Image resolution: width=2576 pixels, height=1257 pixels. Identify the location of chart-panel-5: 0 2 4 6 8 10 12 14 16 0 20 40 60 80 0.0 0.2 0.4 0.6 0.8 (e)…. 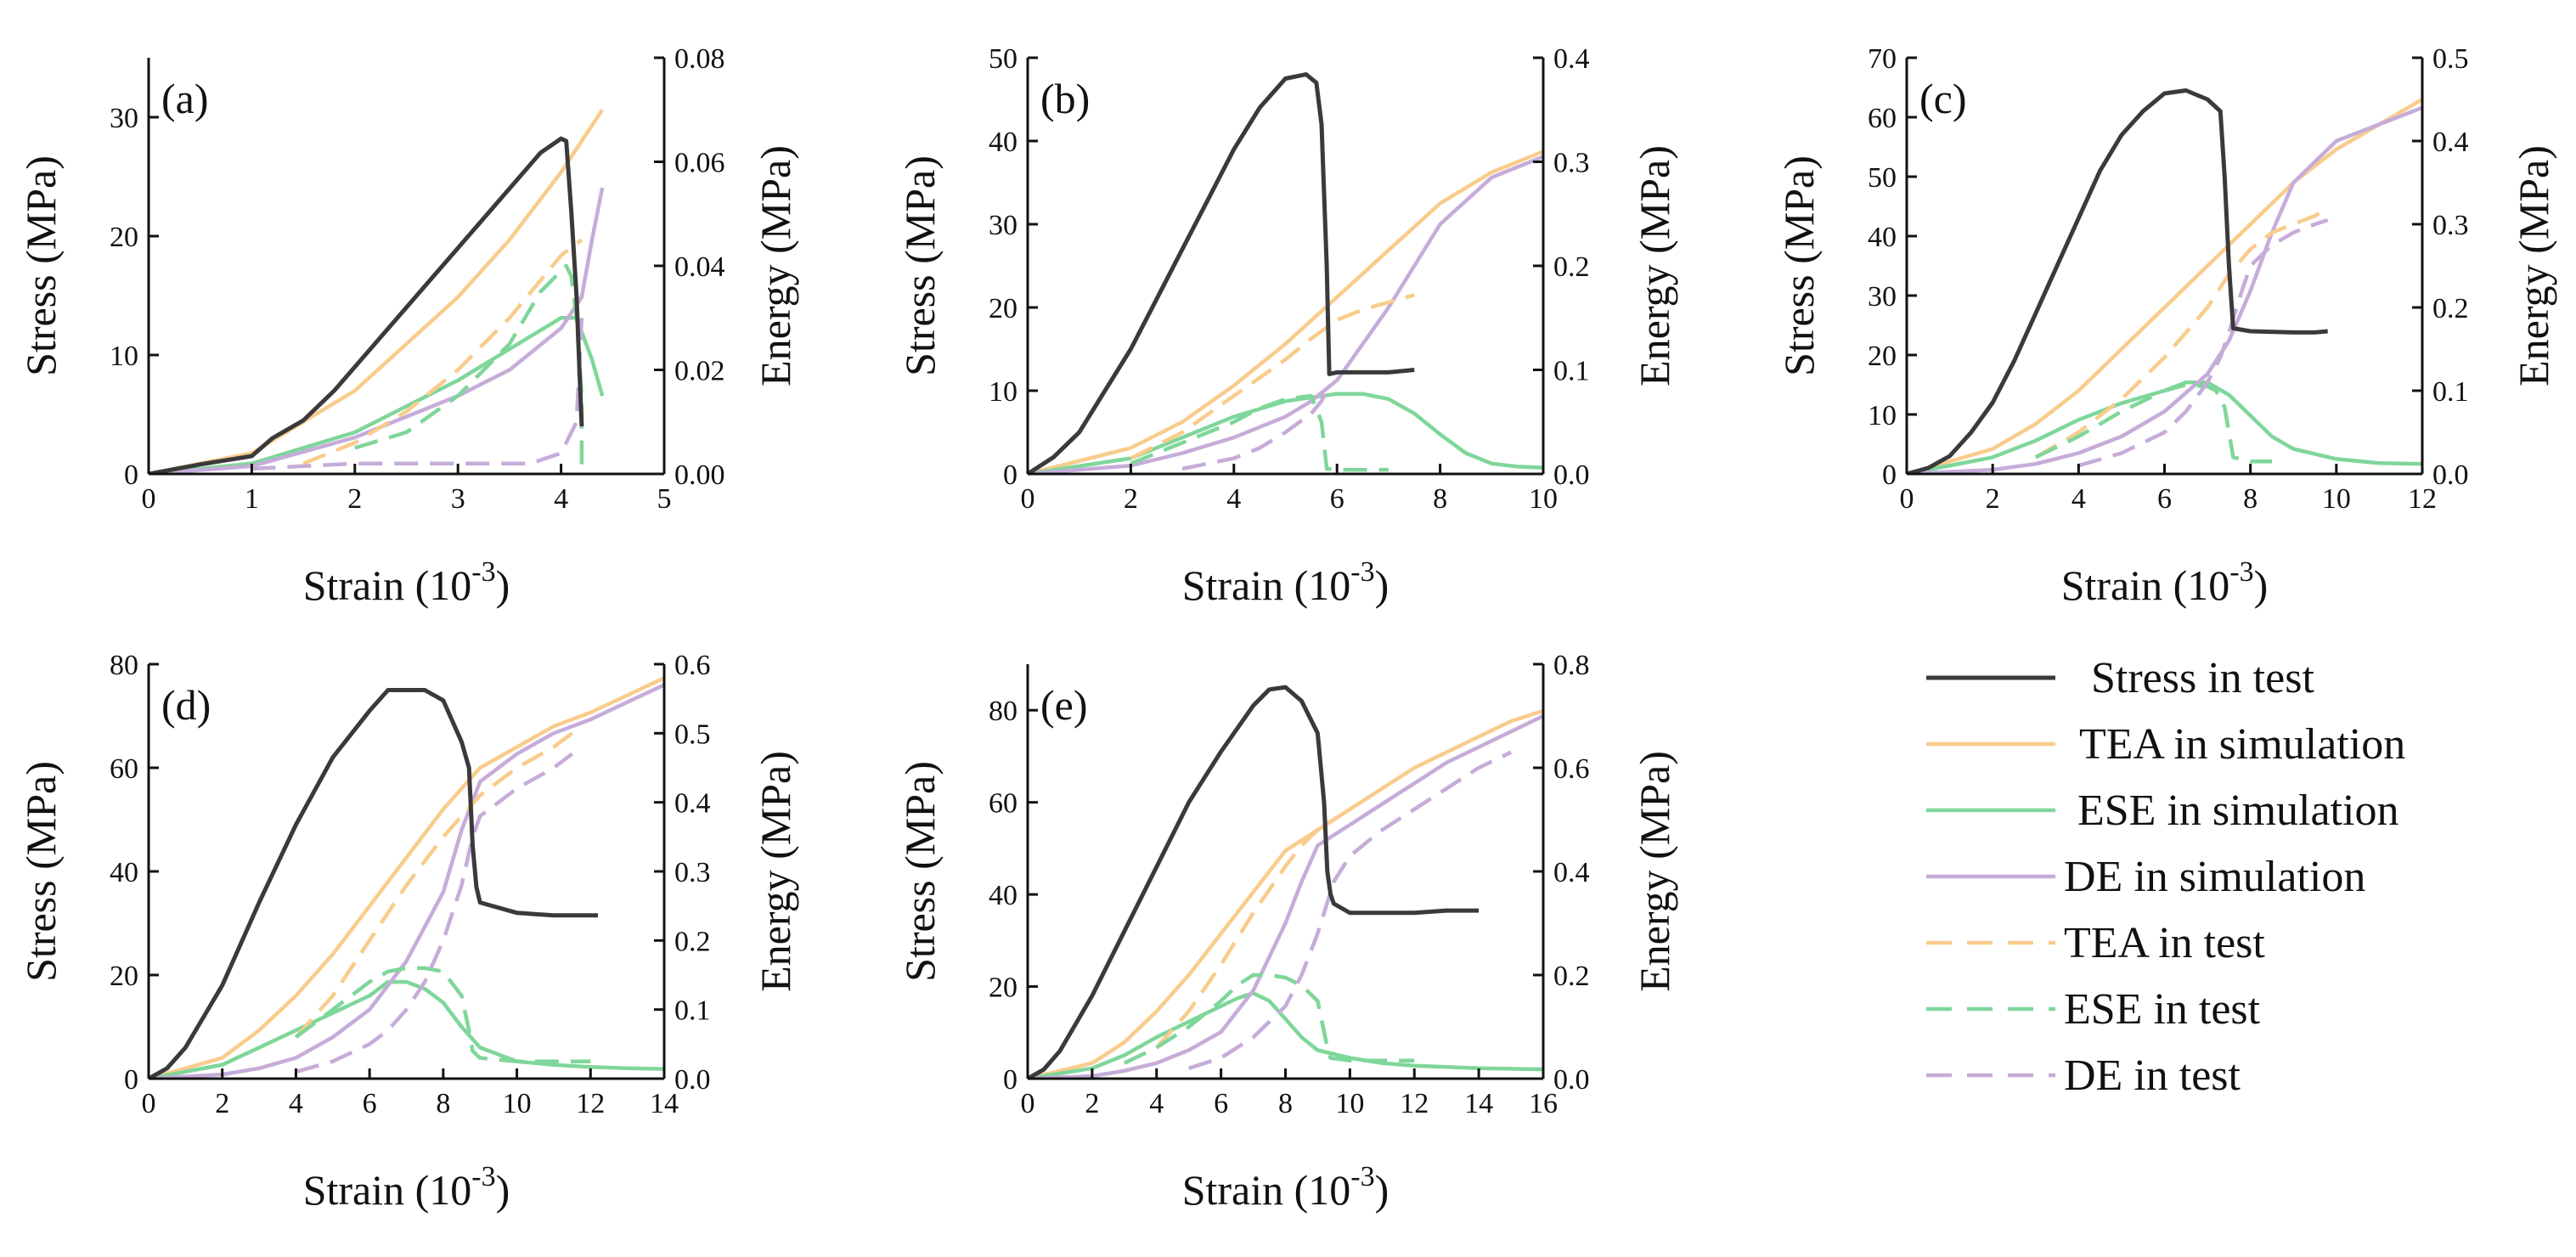
(1287, 932).